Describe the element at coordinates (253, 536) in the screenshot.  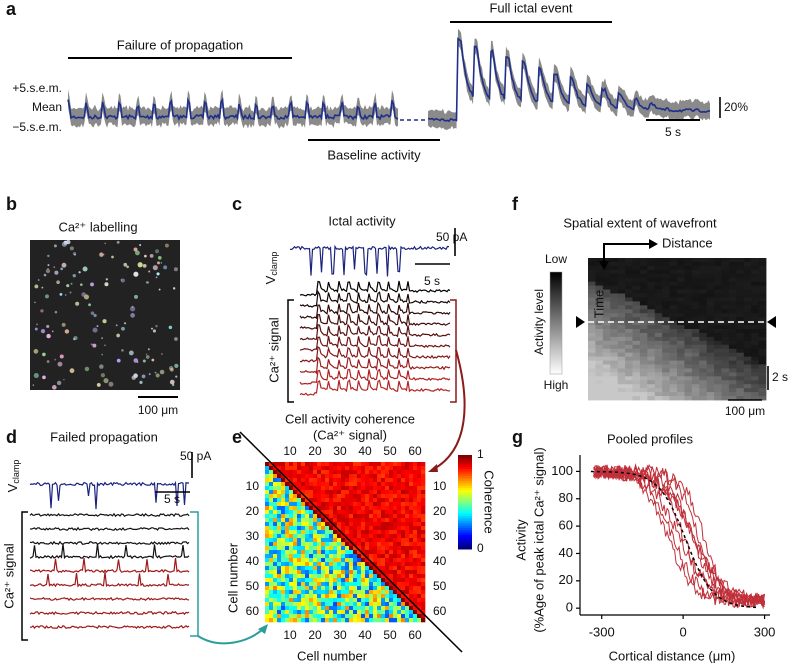
I see `tick-label: 30` at that location.